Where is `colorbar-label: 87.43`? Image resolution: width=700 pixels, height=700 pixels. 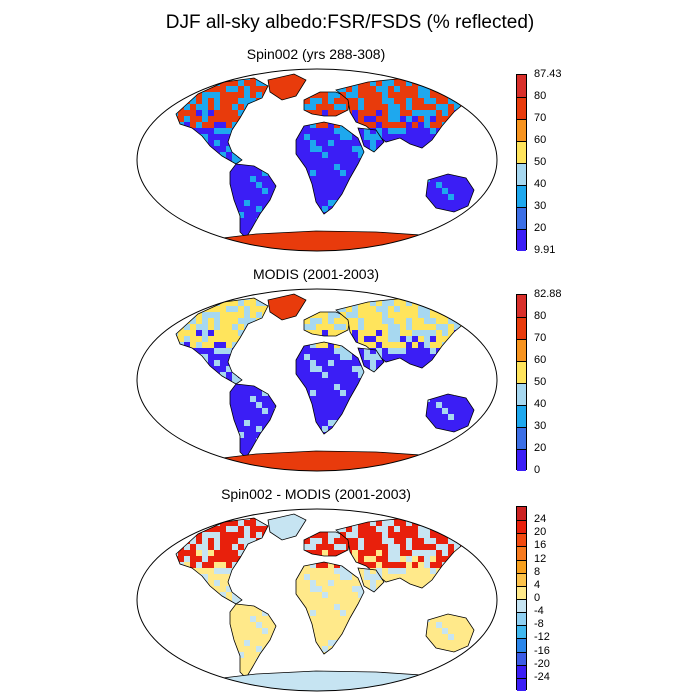
colorbar-label: 87.43 is located at coordinates (548, 74).